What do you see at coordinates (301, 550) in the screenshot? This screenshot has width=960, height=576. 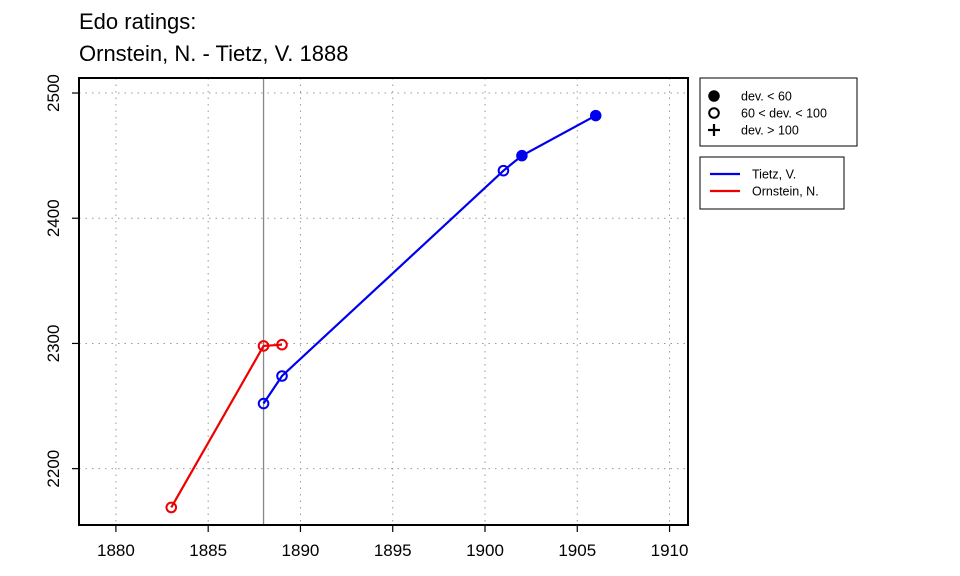 I see `x-tick-label-2: 1890` at bounding box center [301, 550].